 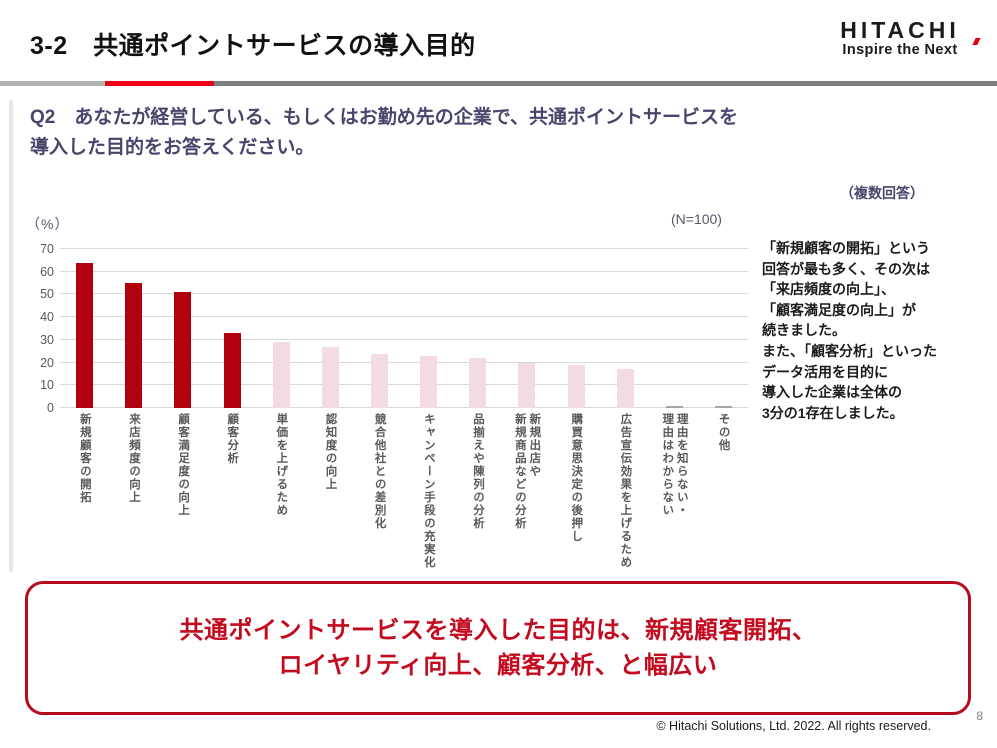 What do you see at coordinates (47, 339) in the screenshot?
I see `y-axis-tick: 30` at bounding box center [47, 339].